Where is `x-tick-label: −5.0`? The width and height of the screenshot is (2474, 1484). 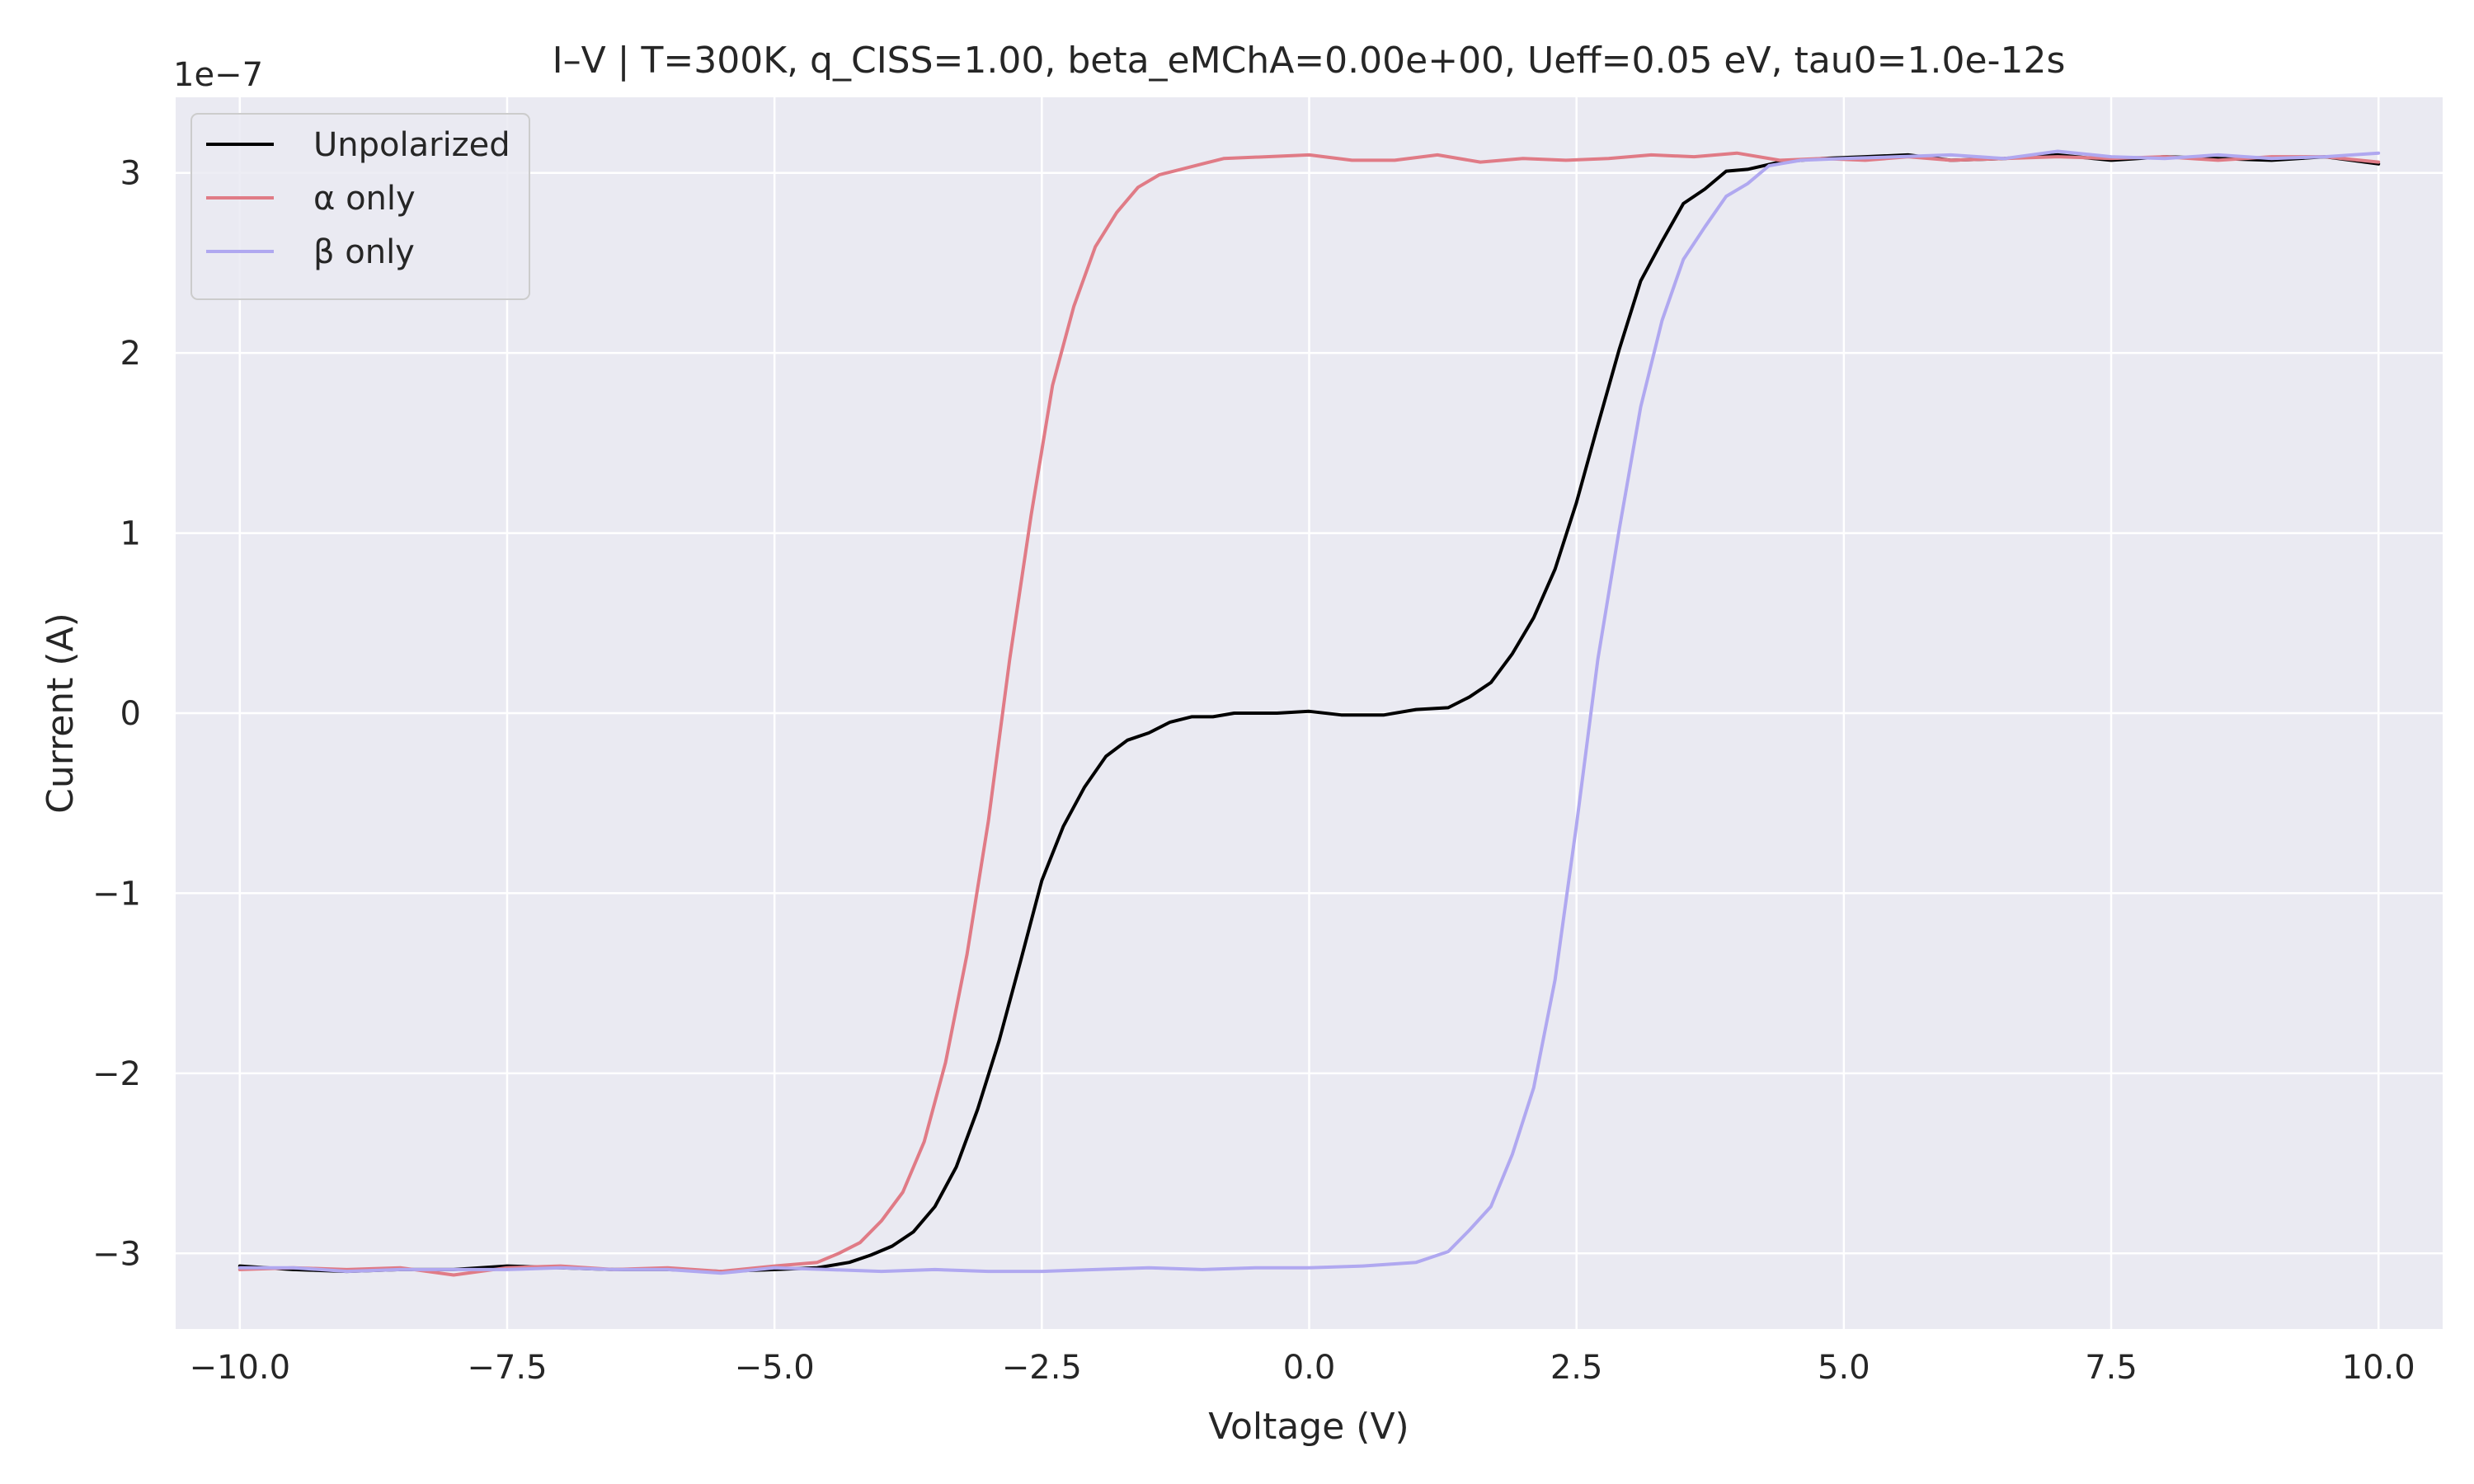
x-tick-label: −5.0 is located at coordinates (775, 1368).